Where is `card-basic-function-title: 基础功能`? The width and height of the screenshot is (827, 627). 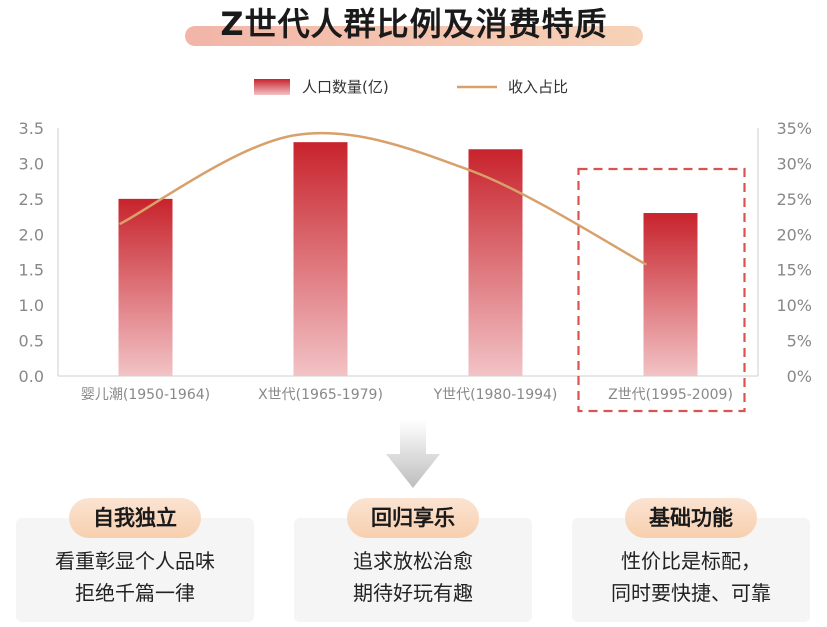 card-basic-function-title: 基础功能 is located at coordinates (691, 518).